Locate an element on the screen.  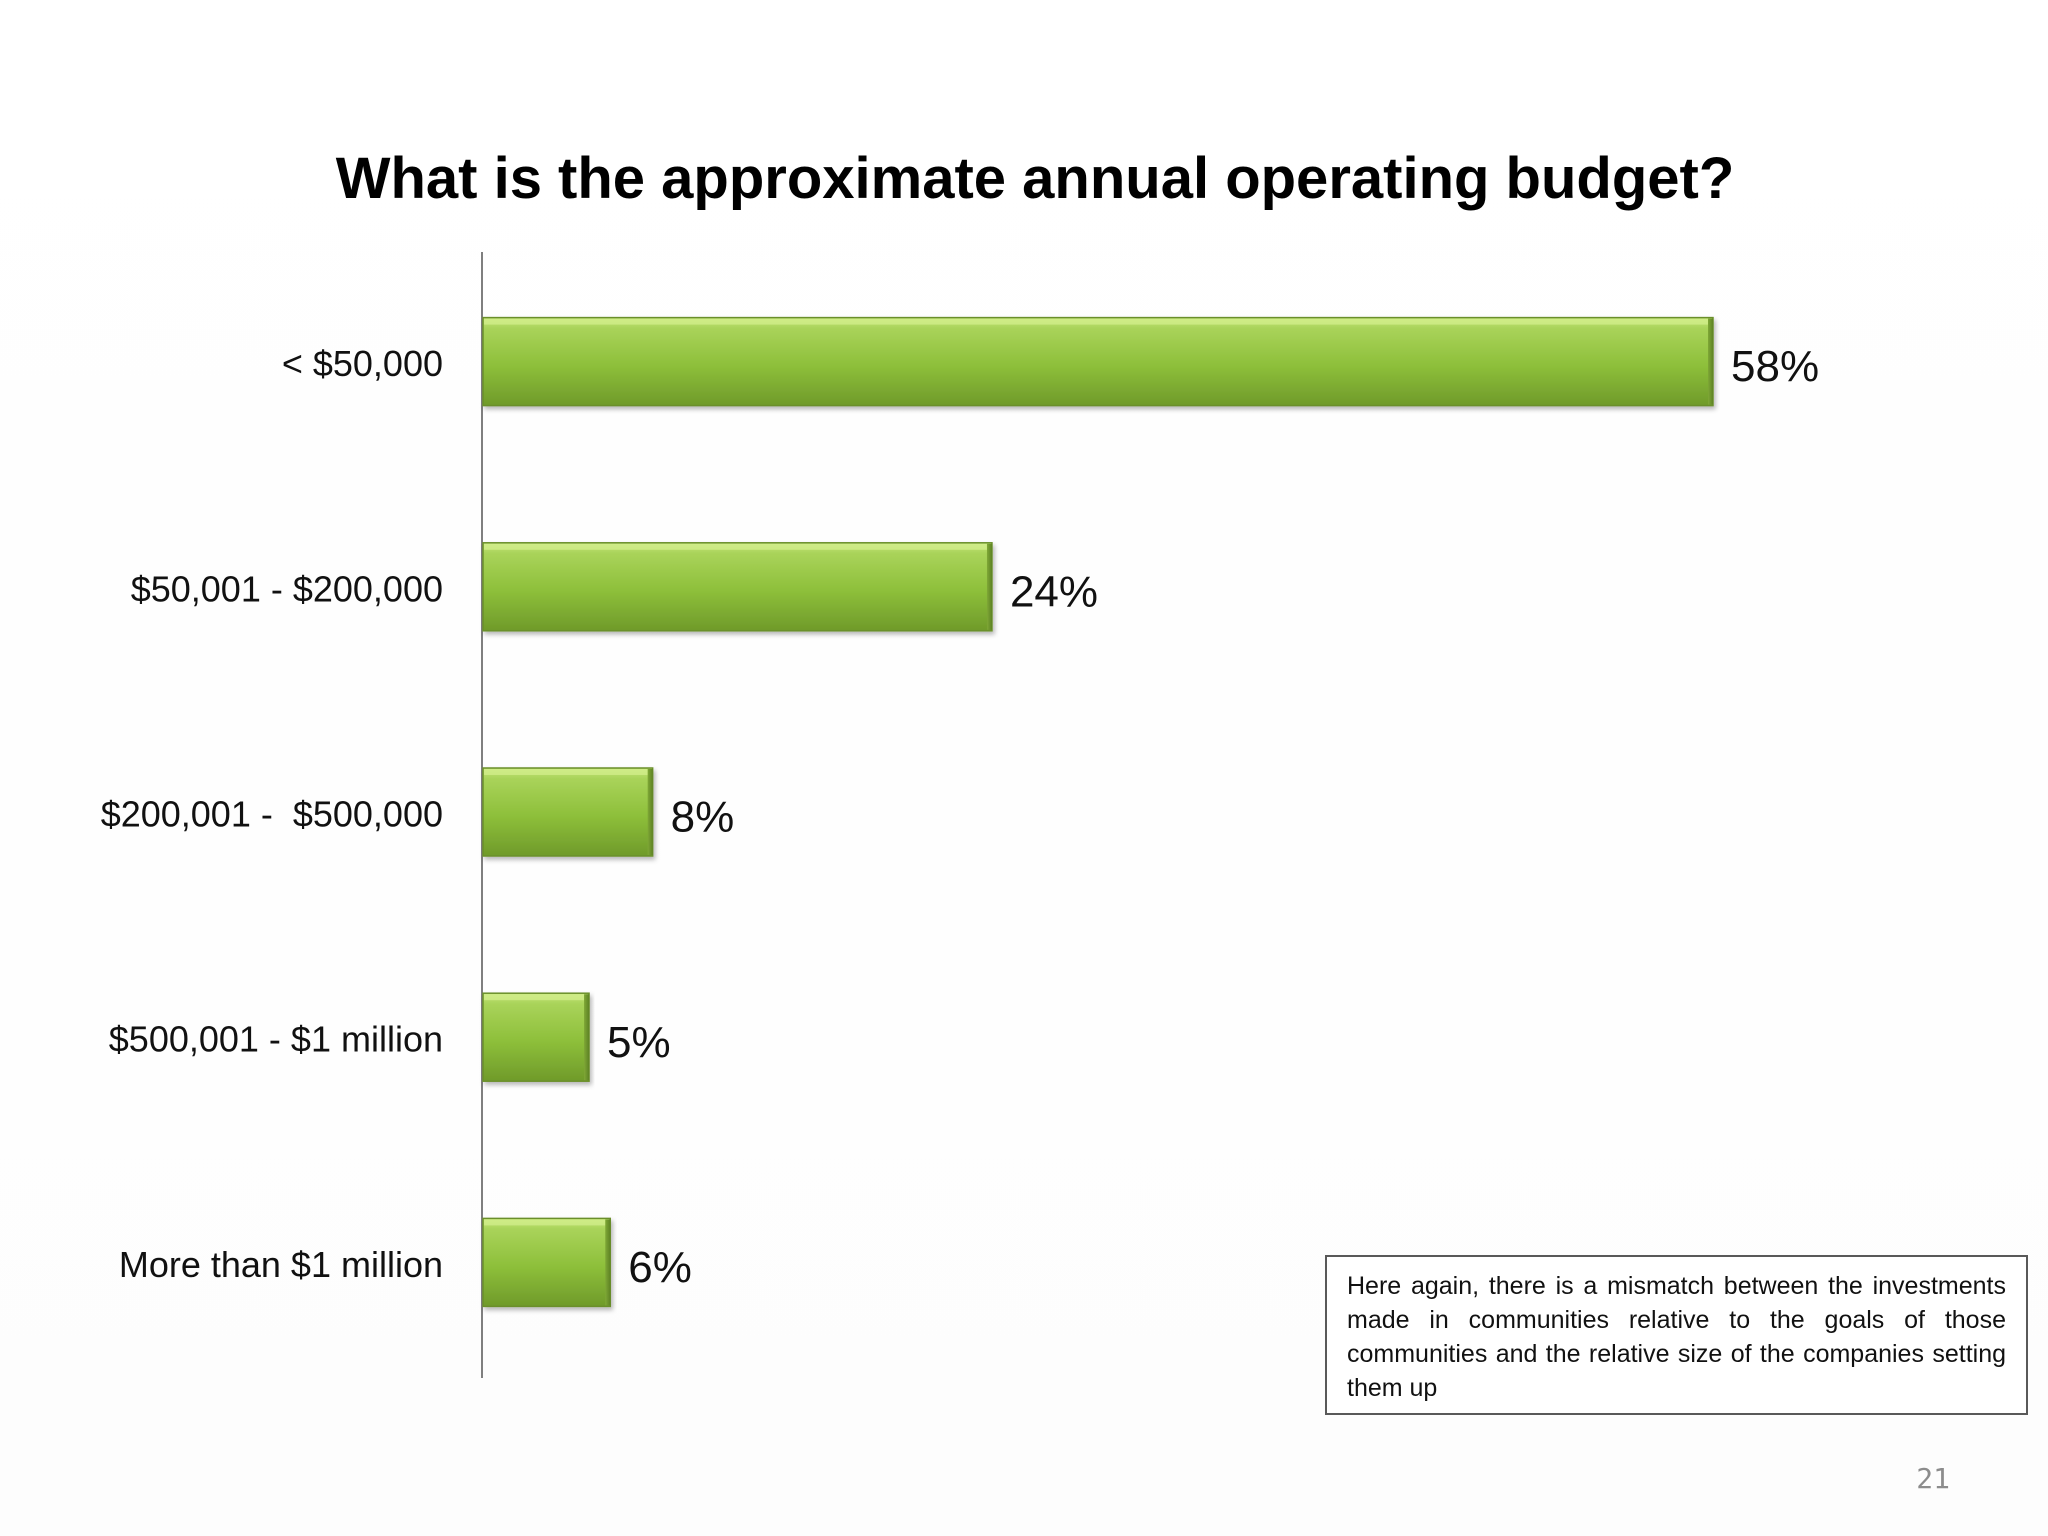
bar-group-500-001-1-million: $500,001 - $1 million 5% is located at coordinates (390, 1037).